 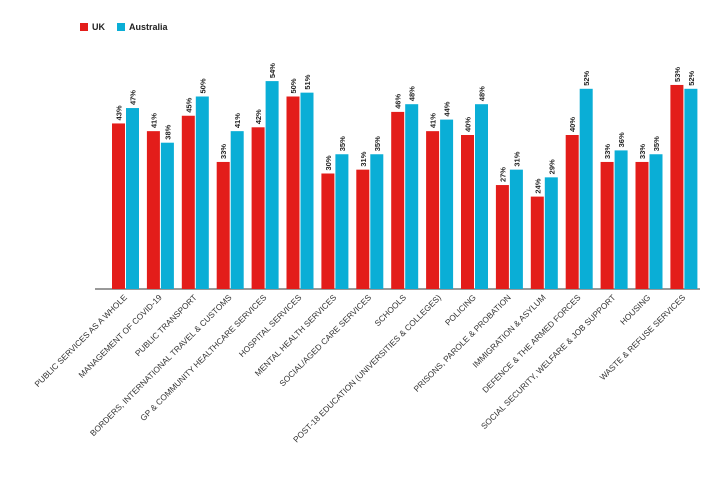 I want to click on value-label-australia-1: 38%, so click(x=167, y=131).